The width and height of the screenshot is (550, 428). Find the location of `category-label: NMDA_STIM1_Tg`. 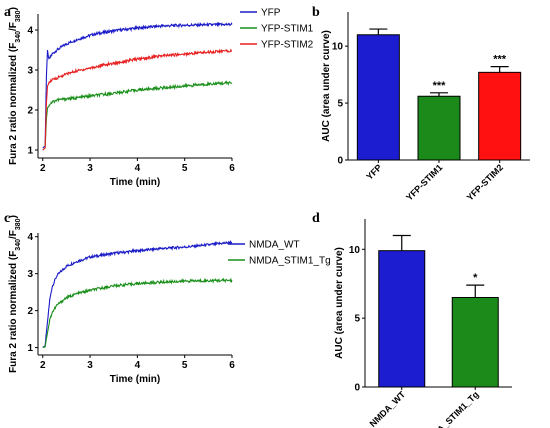

category-label: NMDA_STIM1_Tg is located at coordinates (451, 408).